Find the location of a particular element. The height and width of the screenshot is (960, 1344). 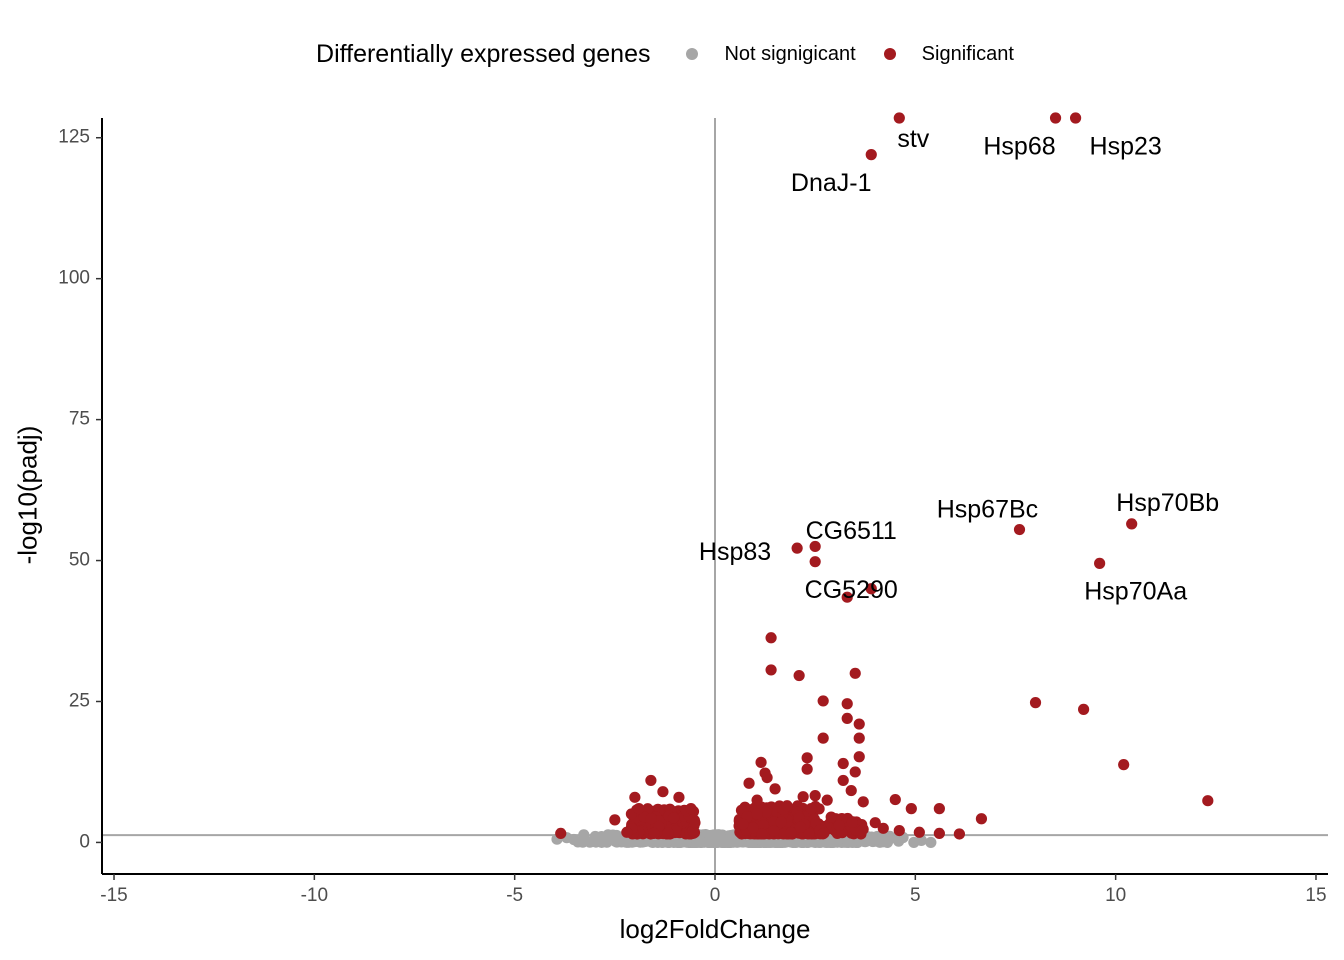

x-tick-label: -10 is located at coordinates (314, 895).